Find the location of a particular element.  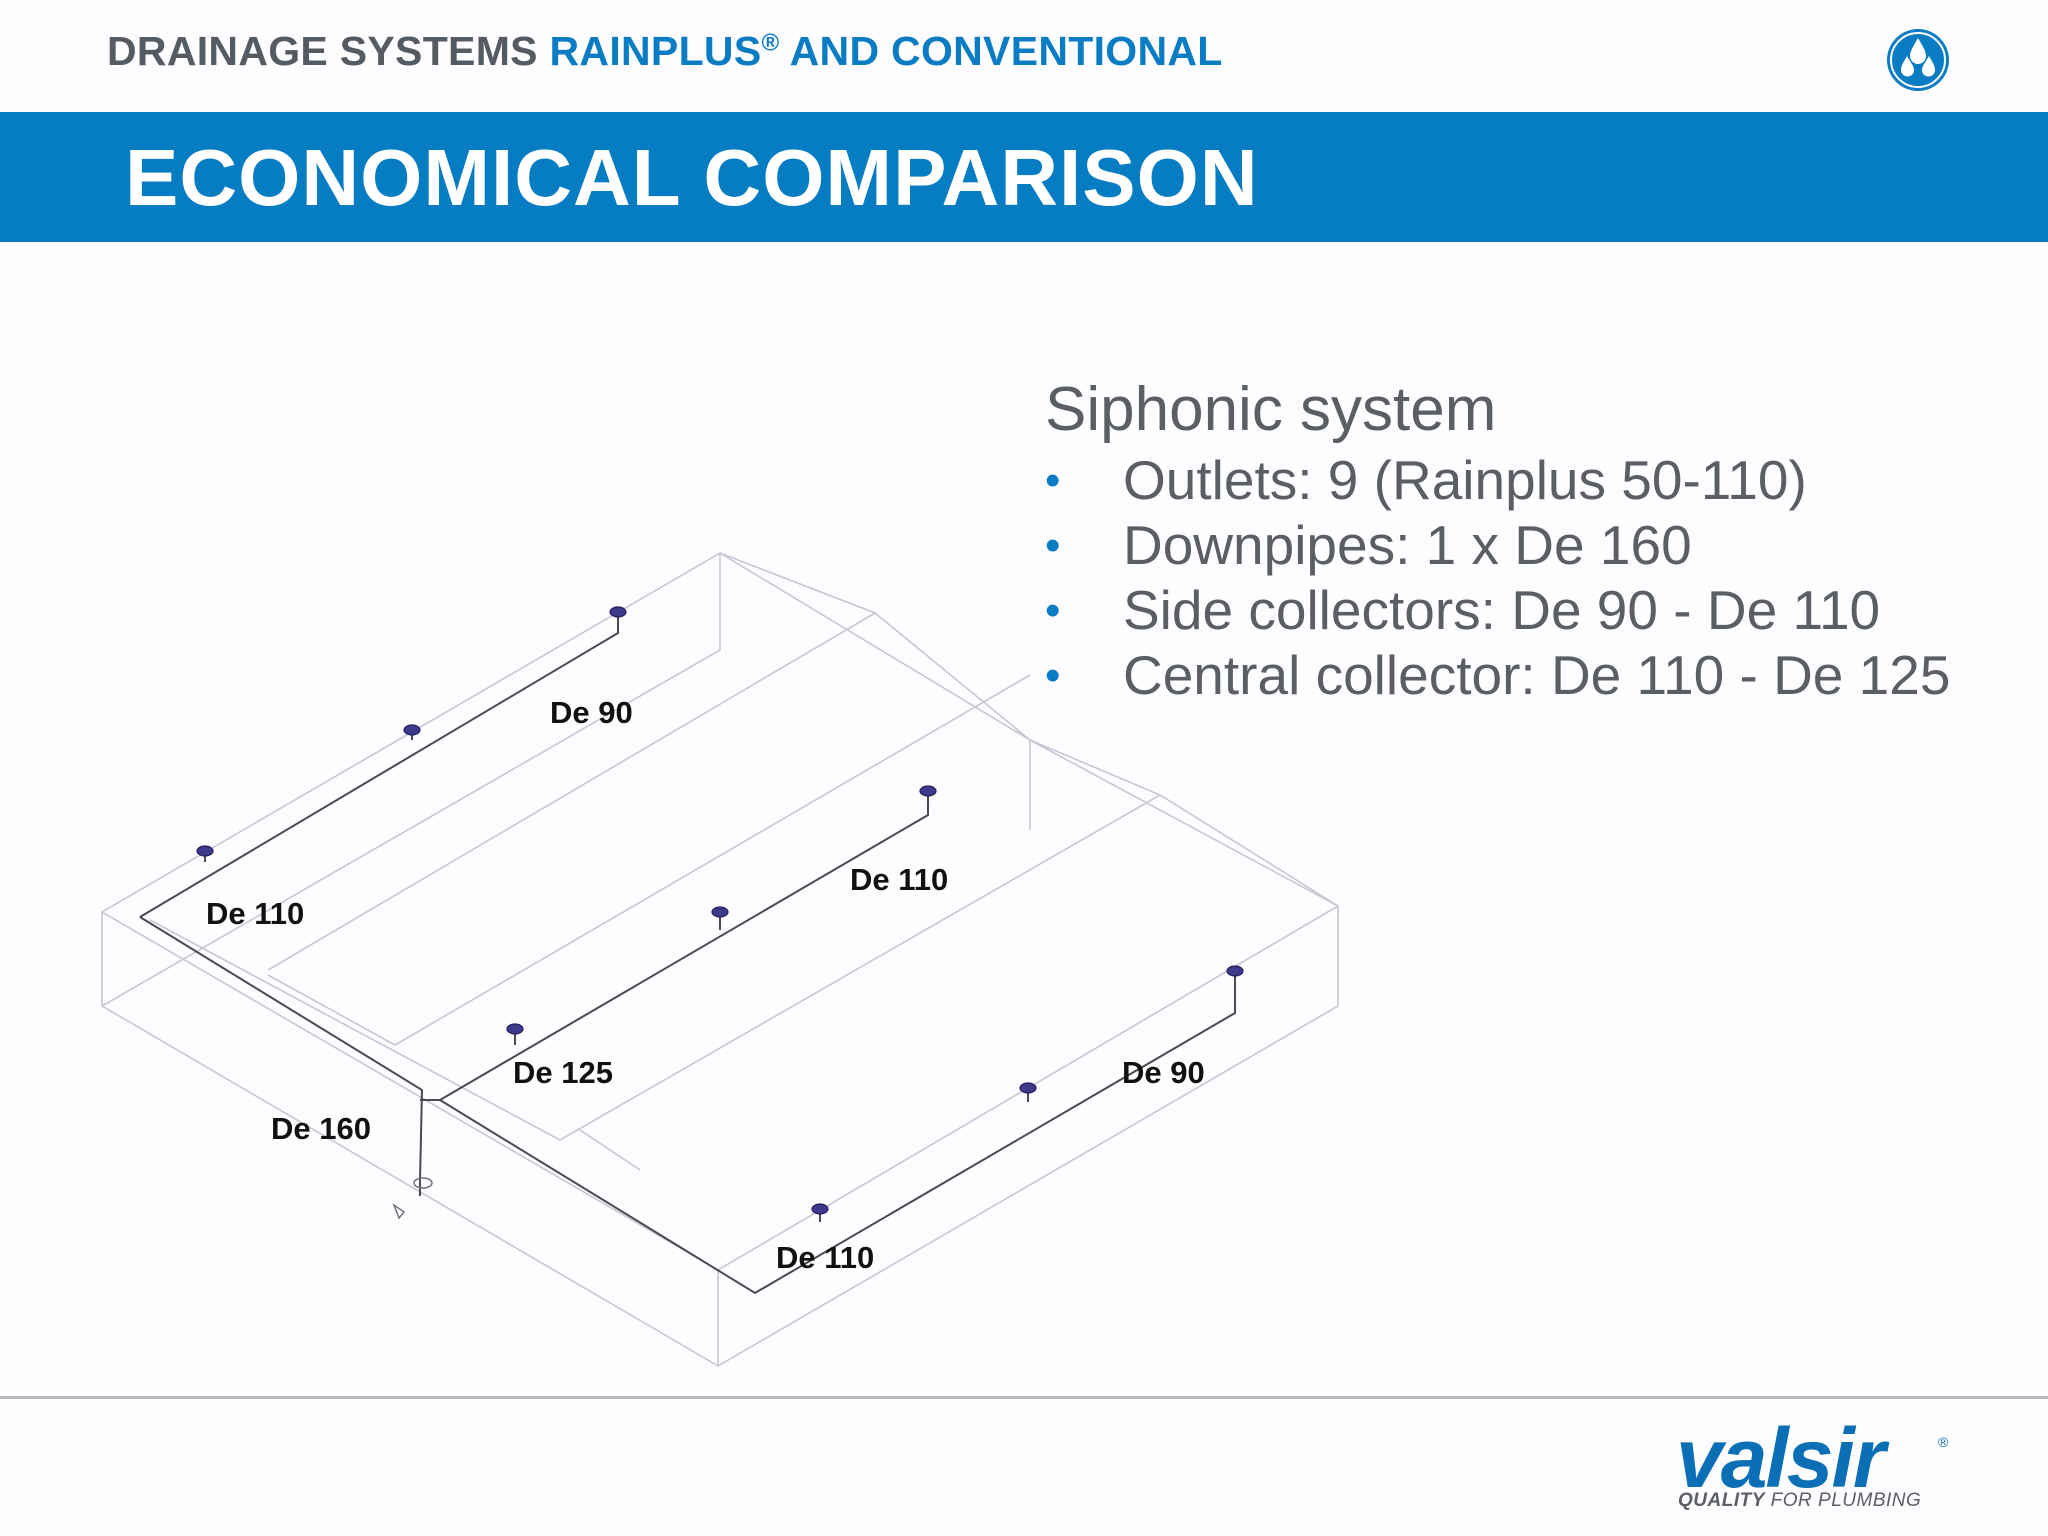

pipe-label-left-lower: De 110 is located at coordinates (255, 913).